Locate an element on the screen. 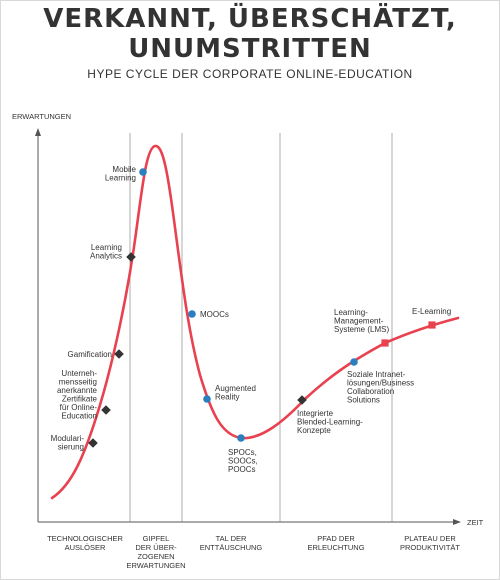 This screenshot has width=500, height=580. phase-label: GIPFEL DER ÜBER-ZOGENEN ERWARTUNGEN is located at coordinates (155, 552).